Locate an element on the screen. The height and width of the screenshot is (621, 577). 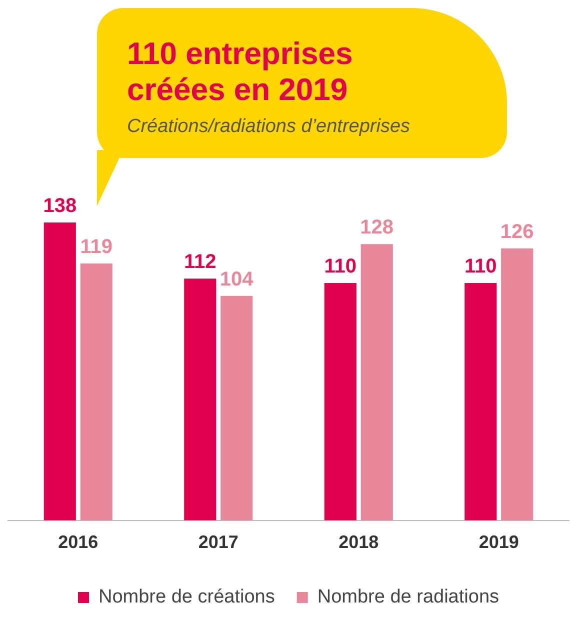
legend-label: Nombre de radiations is located at coordinates (408, 597).